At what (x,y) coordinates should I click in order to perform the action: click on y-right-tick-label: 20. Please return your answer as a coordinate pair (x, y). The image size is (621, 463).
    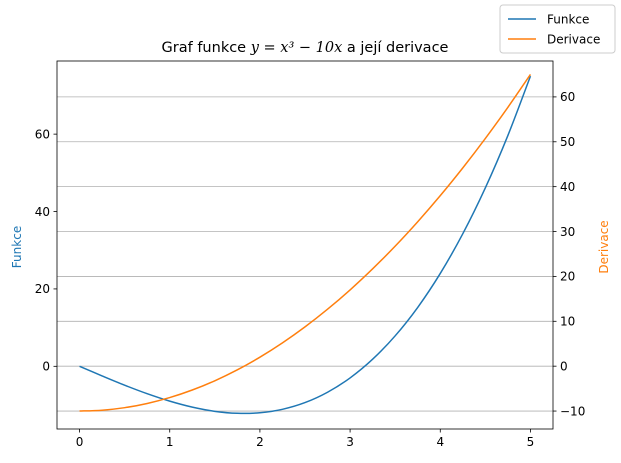
    Looking at the image, I should click on (567, 277).